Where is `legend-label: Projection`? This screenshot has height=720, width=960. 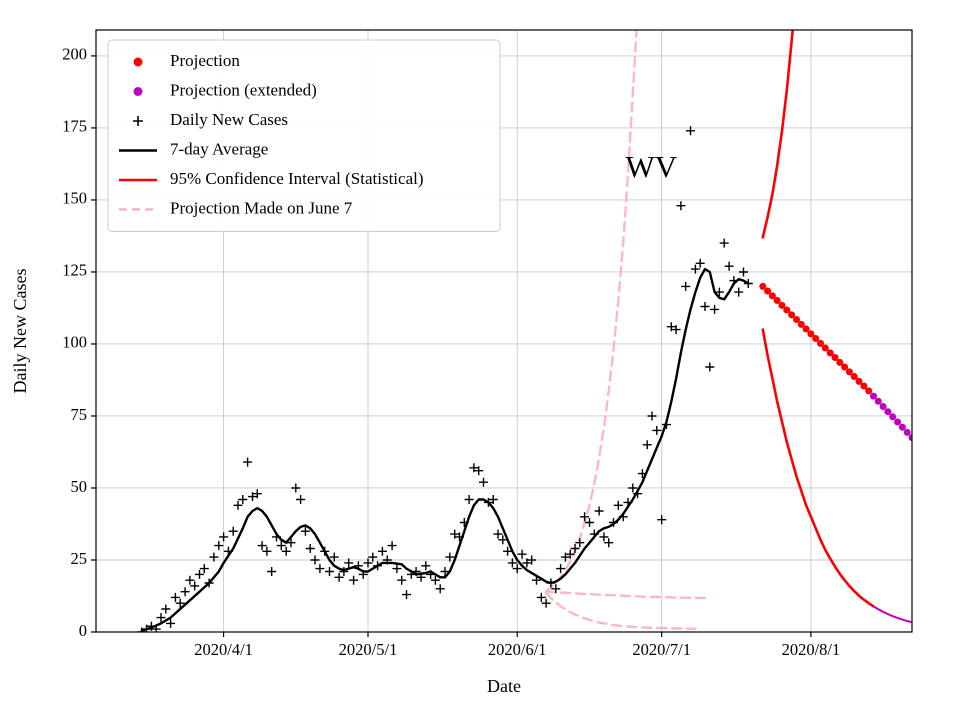 legend-label: Projection is located at coordinates (205, 60).